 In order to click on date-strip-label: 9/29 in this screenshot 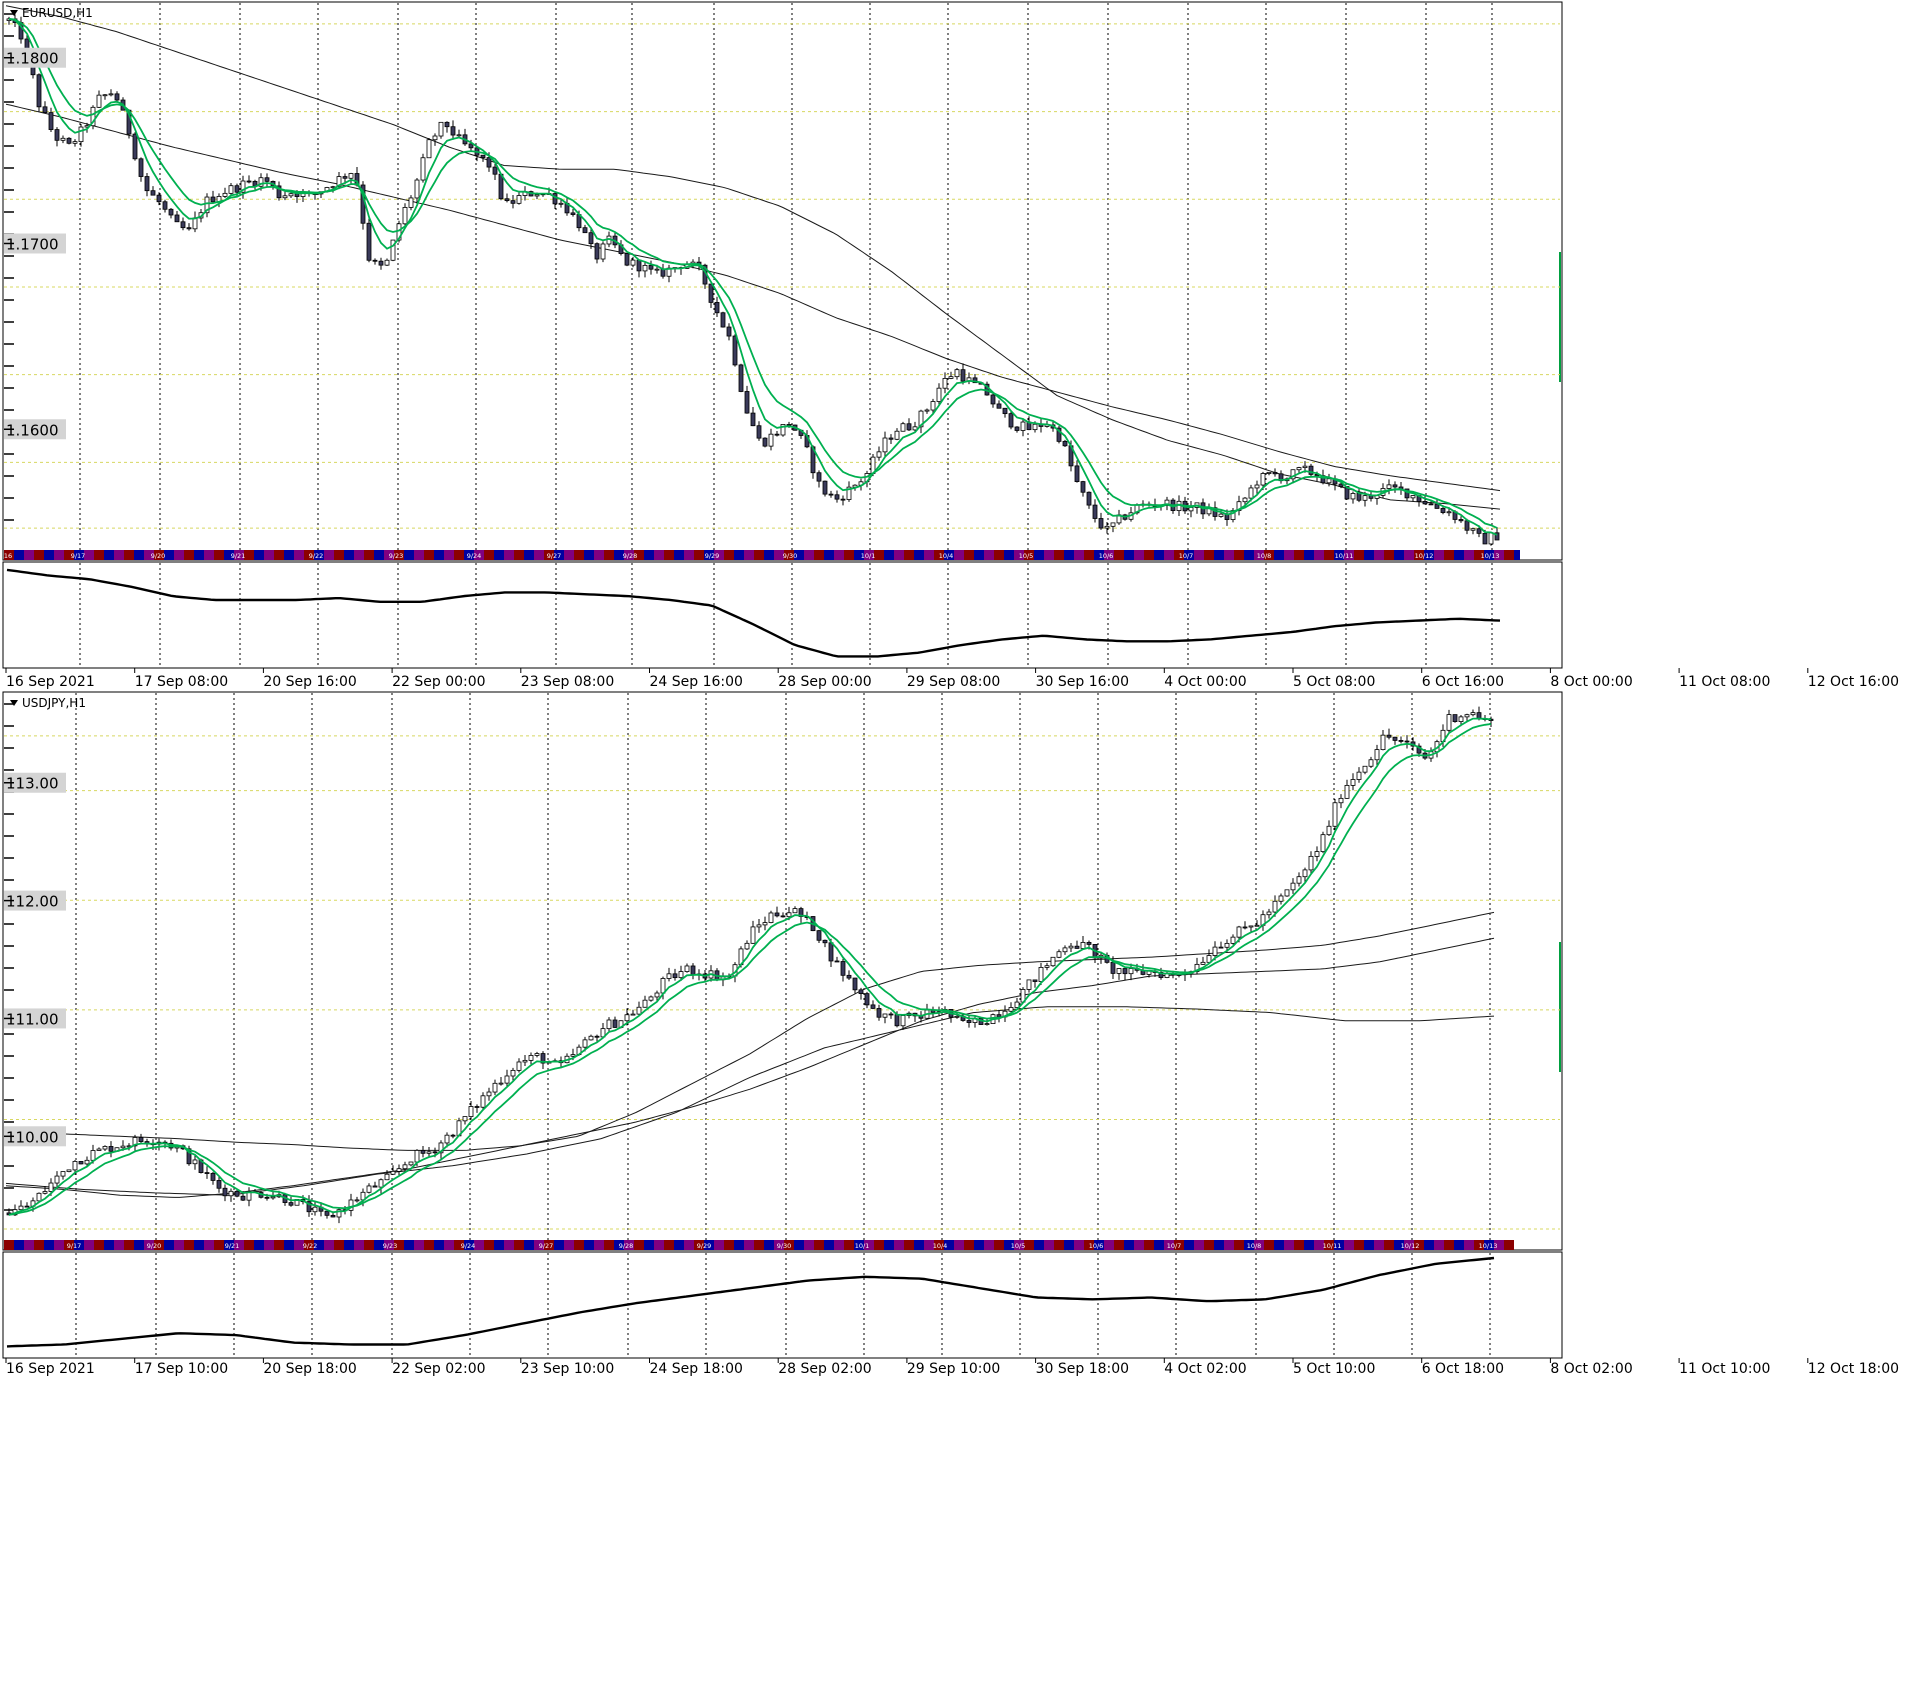, I will do `click(704, 1246)`.